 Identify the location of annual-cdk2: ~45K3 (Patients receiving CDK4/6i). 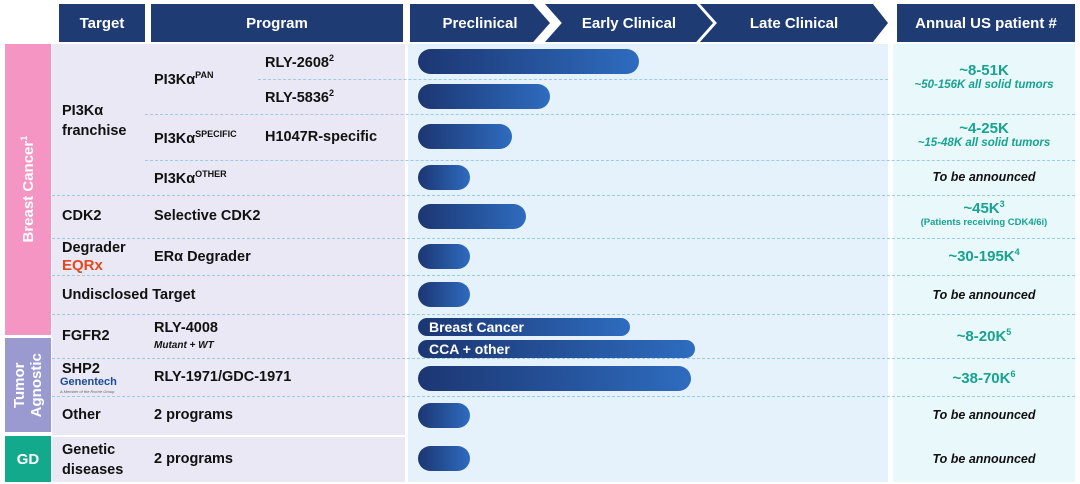
(984, 213).